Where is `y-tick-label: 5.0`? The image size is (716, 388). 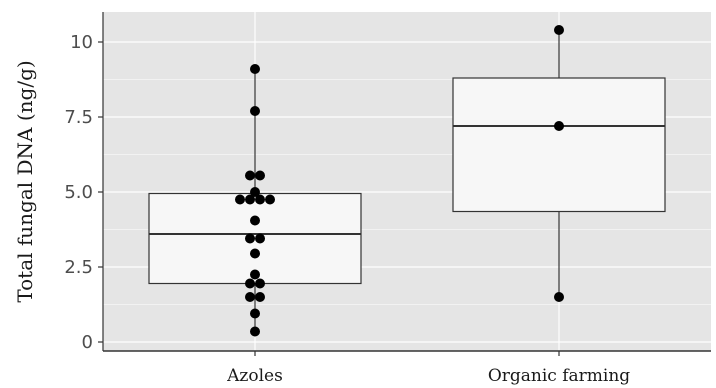
y-tick-label: 5.0 is located at coordinates (78, 192).